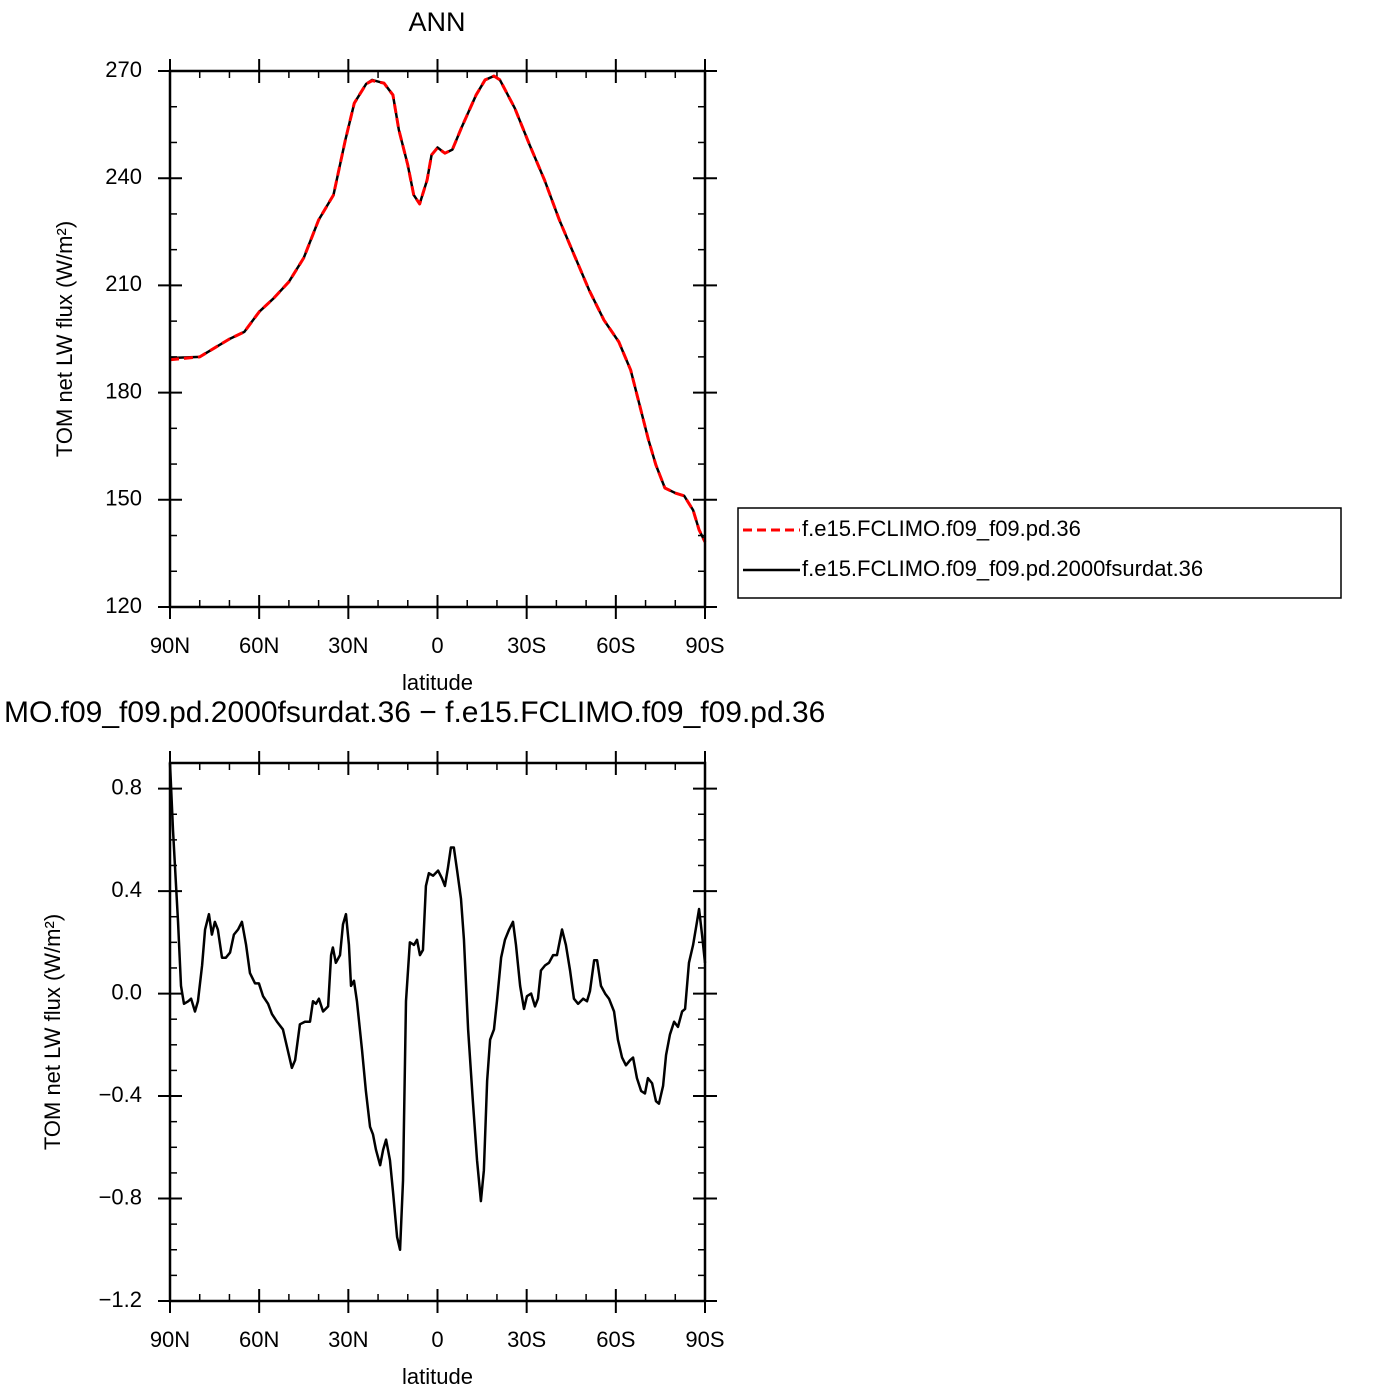 The height and width of the screenshot is (1397, 1394). I want to click on y-tick-label: −1.2, so click(120, 1299).